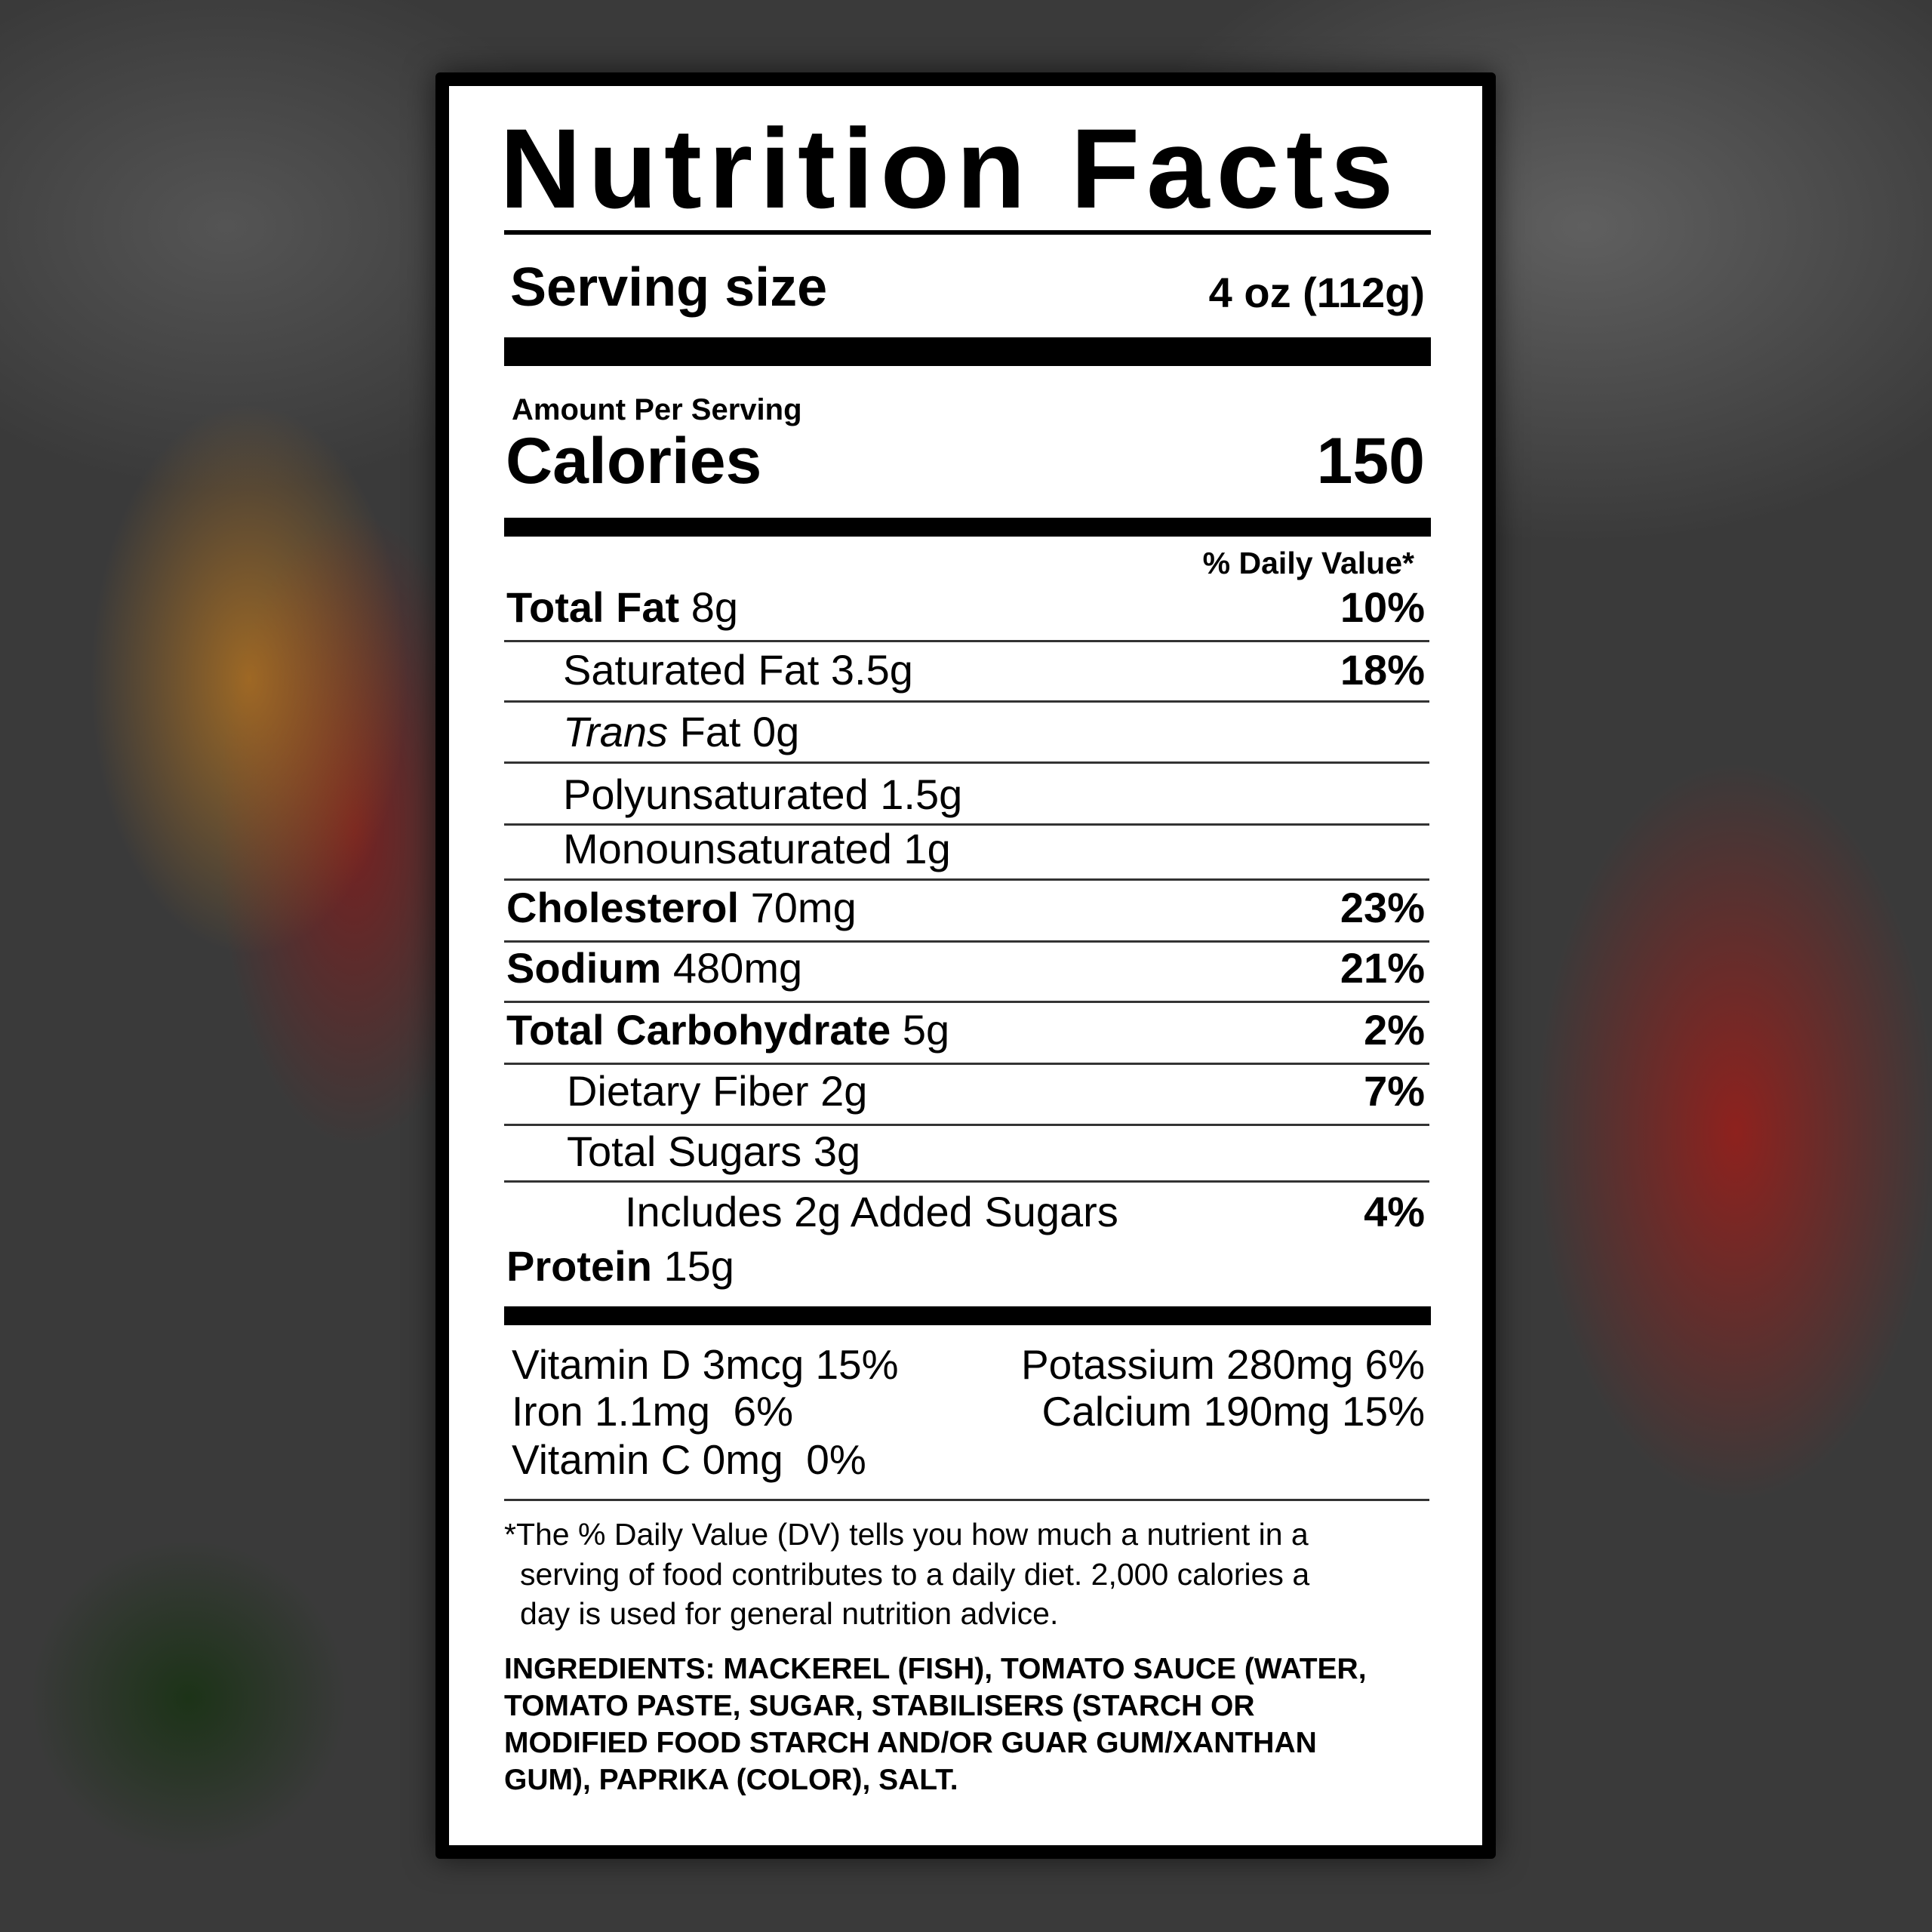  I want to click on nutrient-name: Dietary Fiber, so click(688, 1091).